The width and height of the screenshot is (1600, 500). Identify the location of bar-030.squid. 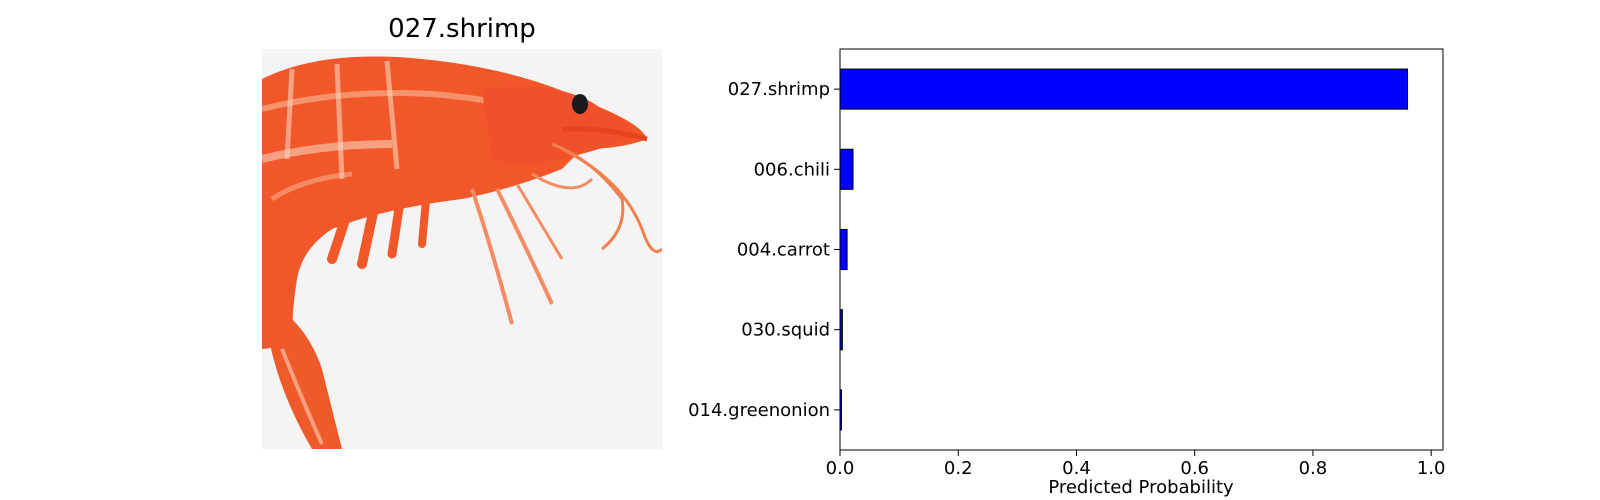
(841, 330).